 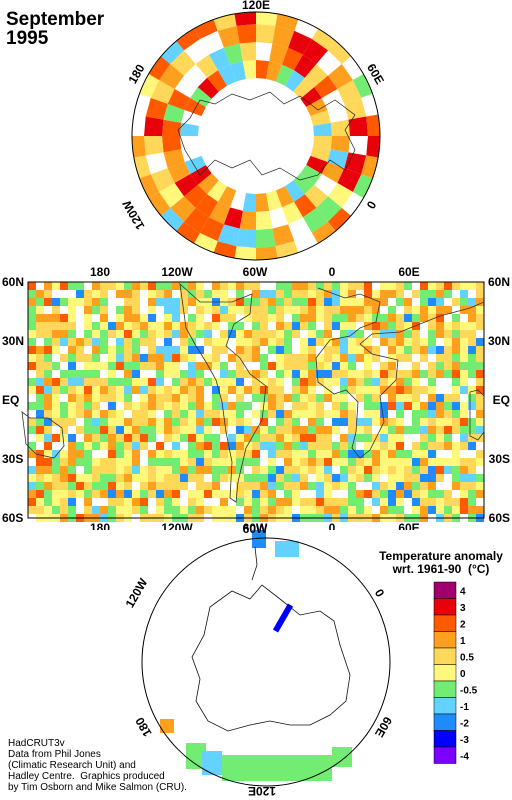 What do you see at coordinates (445, 673) in the screenshot?
I see `legend-swatch` at bounding box center [445, 673].